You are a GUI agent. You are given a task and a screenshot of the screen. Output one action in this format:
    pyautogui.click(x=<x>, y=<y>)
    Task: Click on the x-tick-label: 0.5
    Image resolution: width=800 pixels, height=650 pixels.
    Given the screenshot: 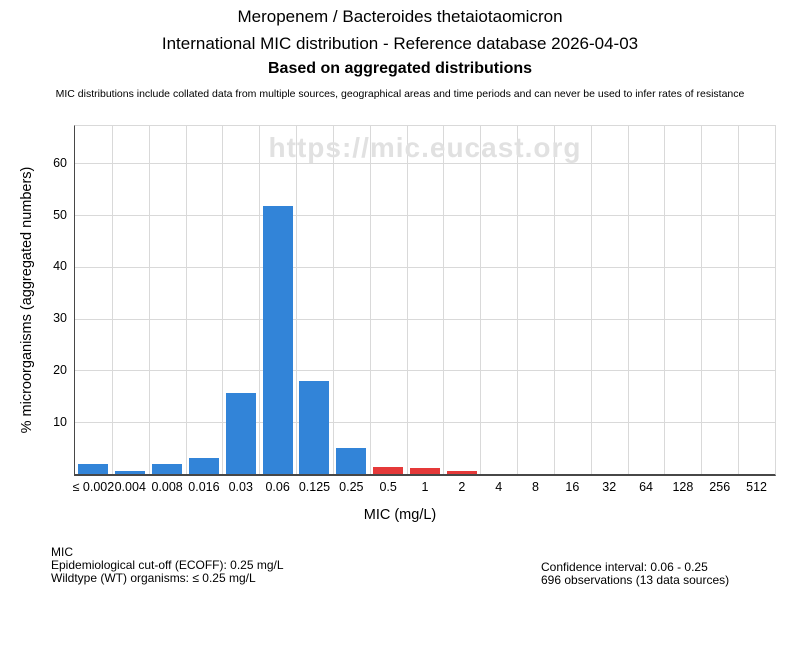 What is the action you would take?
    pyautogui.click(x=388, y=487)
    